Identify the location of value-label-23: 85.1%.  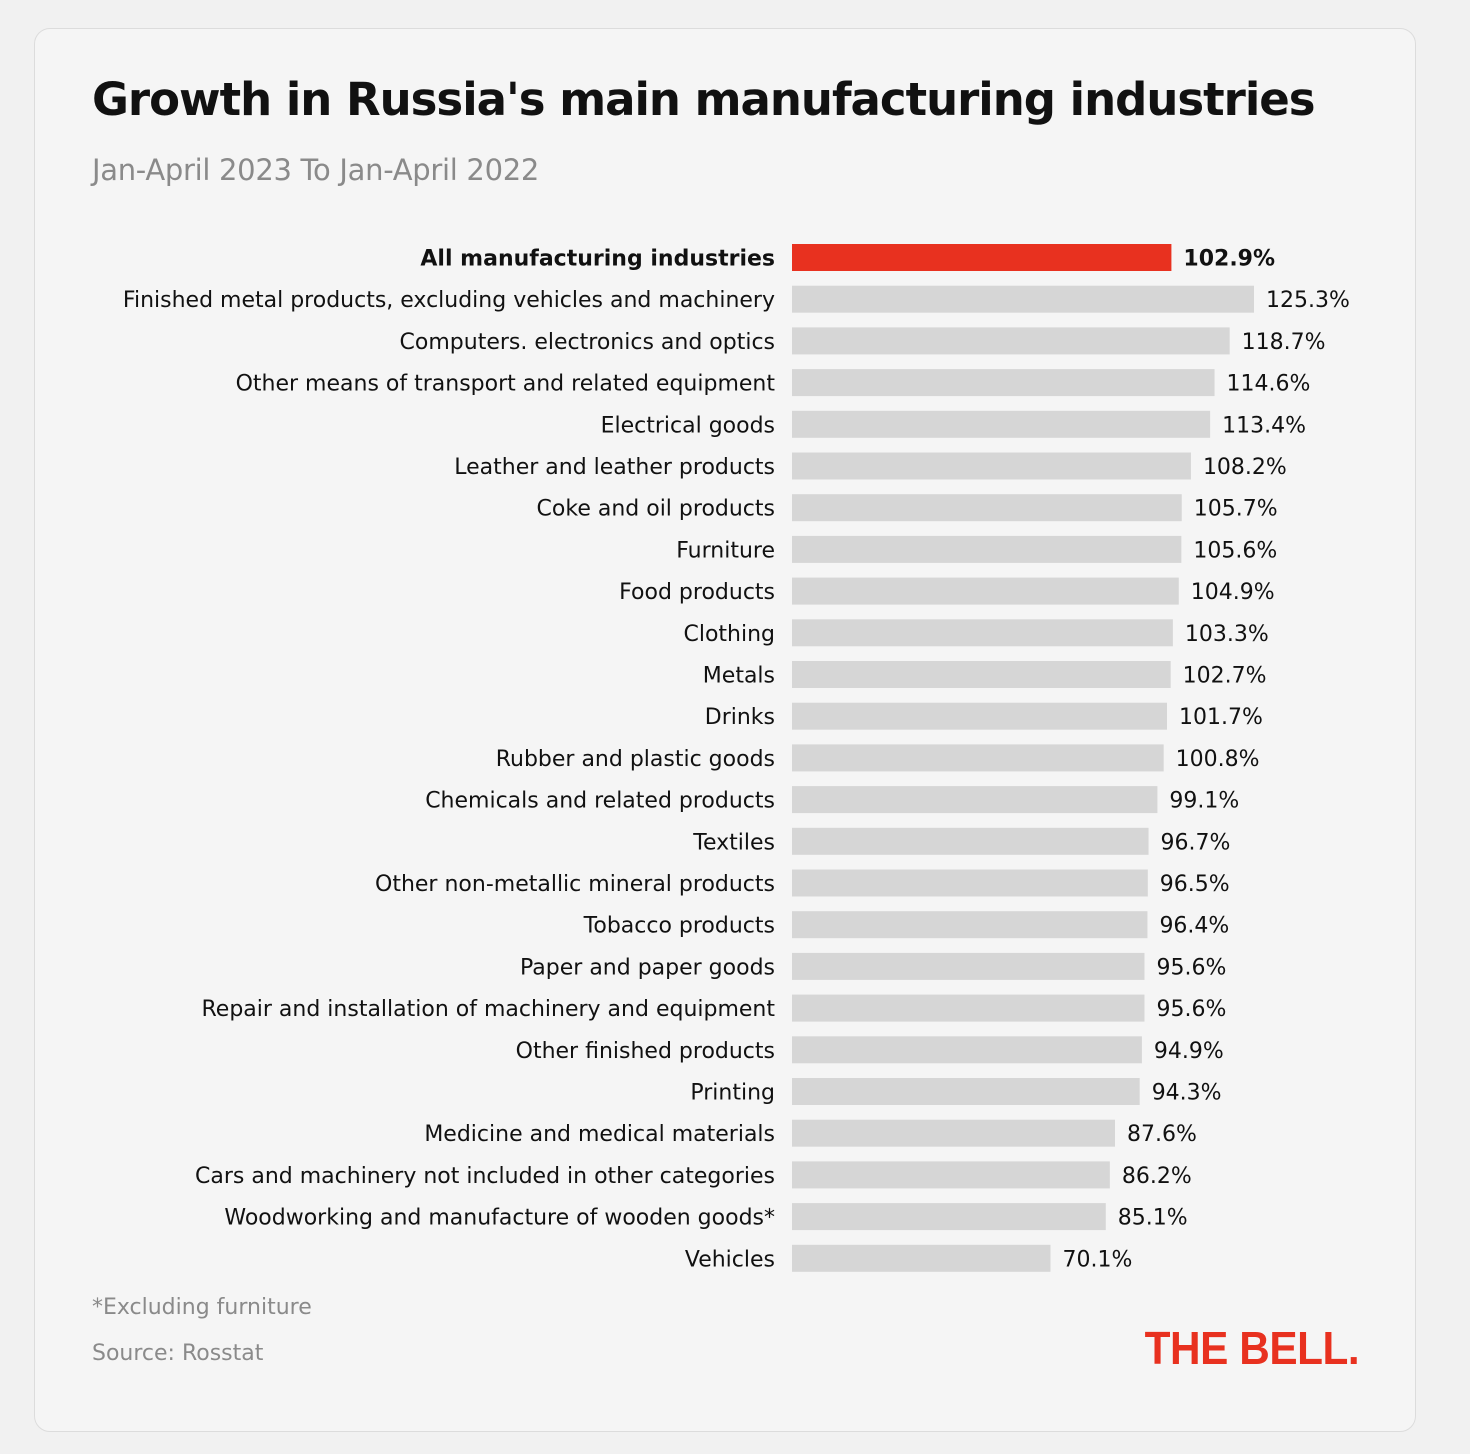
(1153, 1218).